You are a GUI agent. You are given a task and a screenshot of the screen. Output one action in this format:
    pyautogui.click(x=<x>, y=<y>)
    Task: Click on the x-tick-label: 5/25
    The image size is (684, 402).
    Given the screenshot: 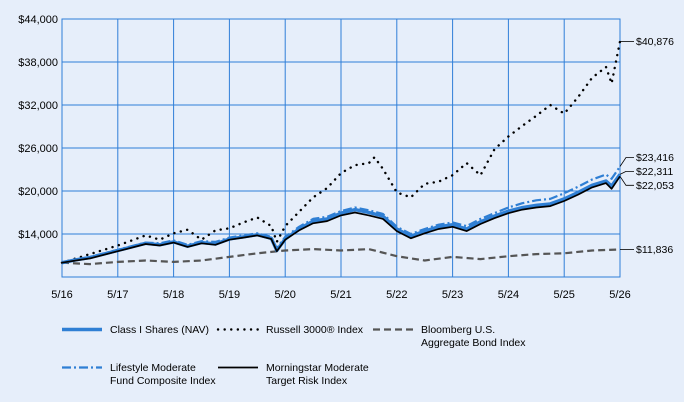 What is the action you would take?
    pyautogui.click(x=563, y=295)
    